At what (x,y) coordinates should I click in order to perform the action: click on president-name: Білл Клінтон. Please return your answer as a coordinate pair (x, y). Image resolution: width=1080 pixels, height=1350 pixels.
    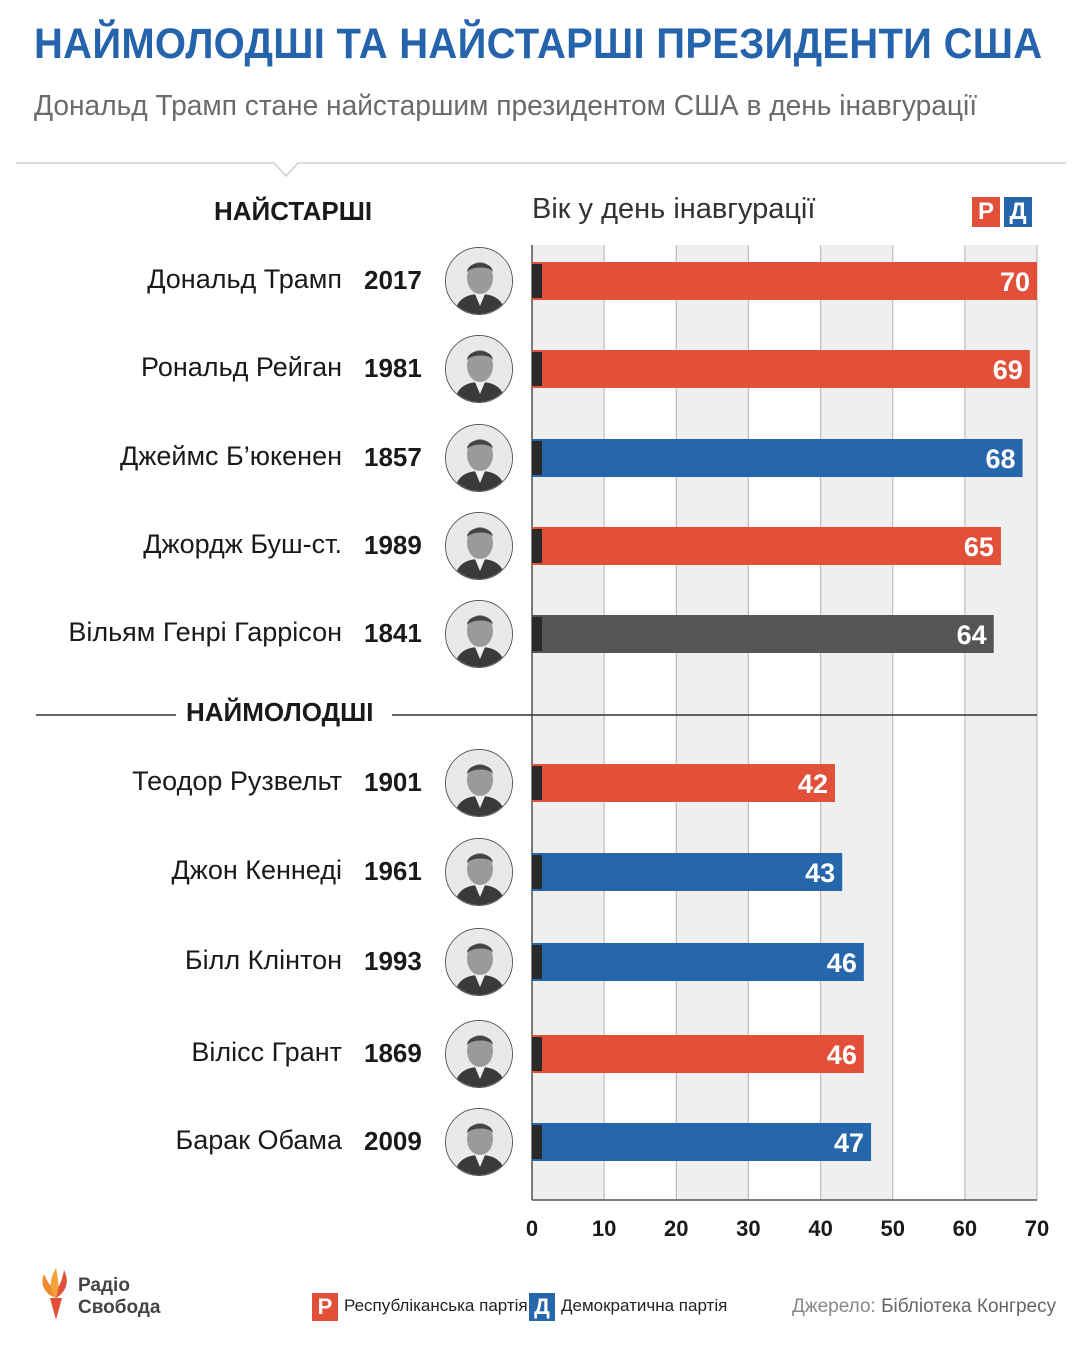
    Looking at the image, I should click on (263, 960).